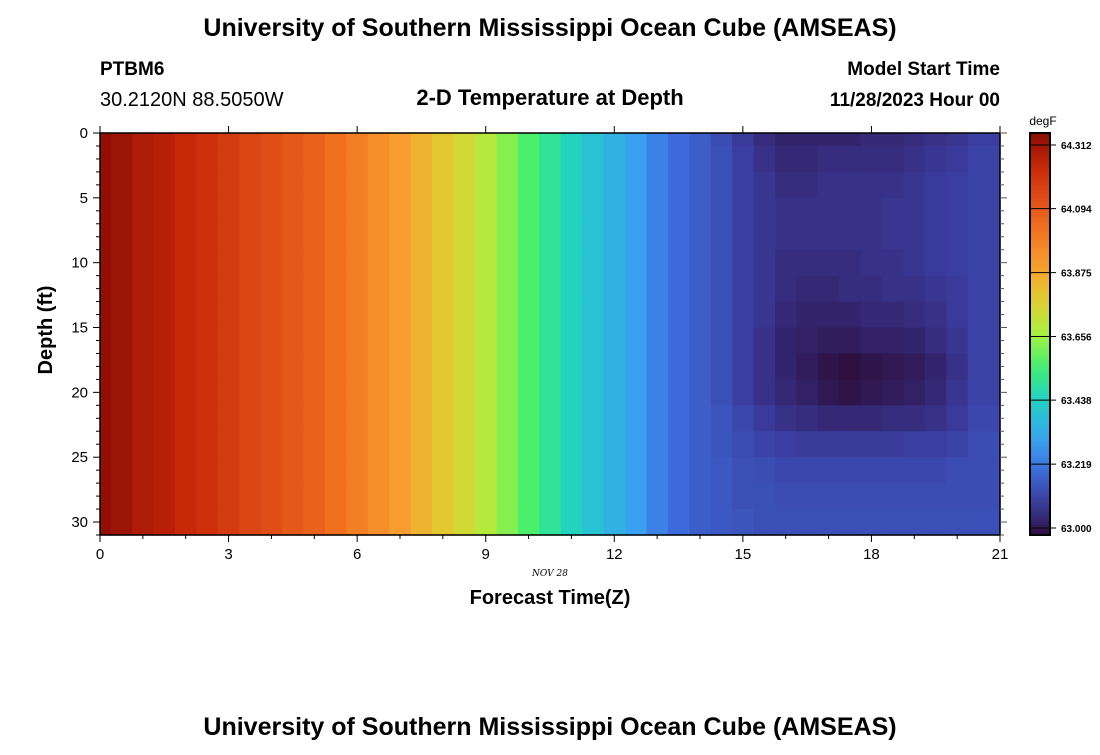  I want to click on x-tick-label: 3, so click(228, 554).